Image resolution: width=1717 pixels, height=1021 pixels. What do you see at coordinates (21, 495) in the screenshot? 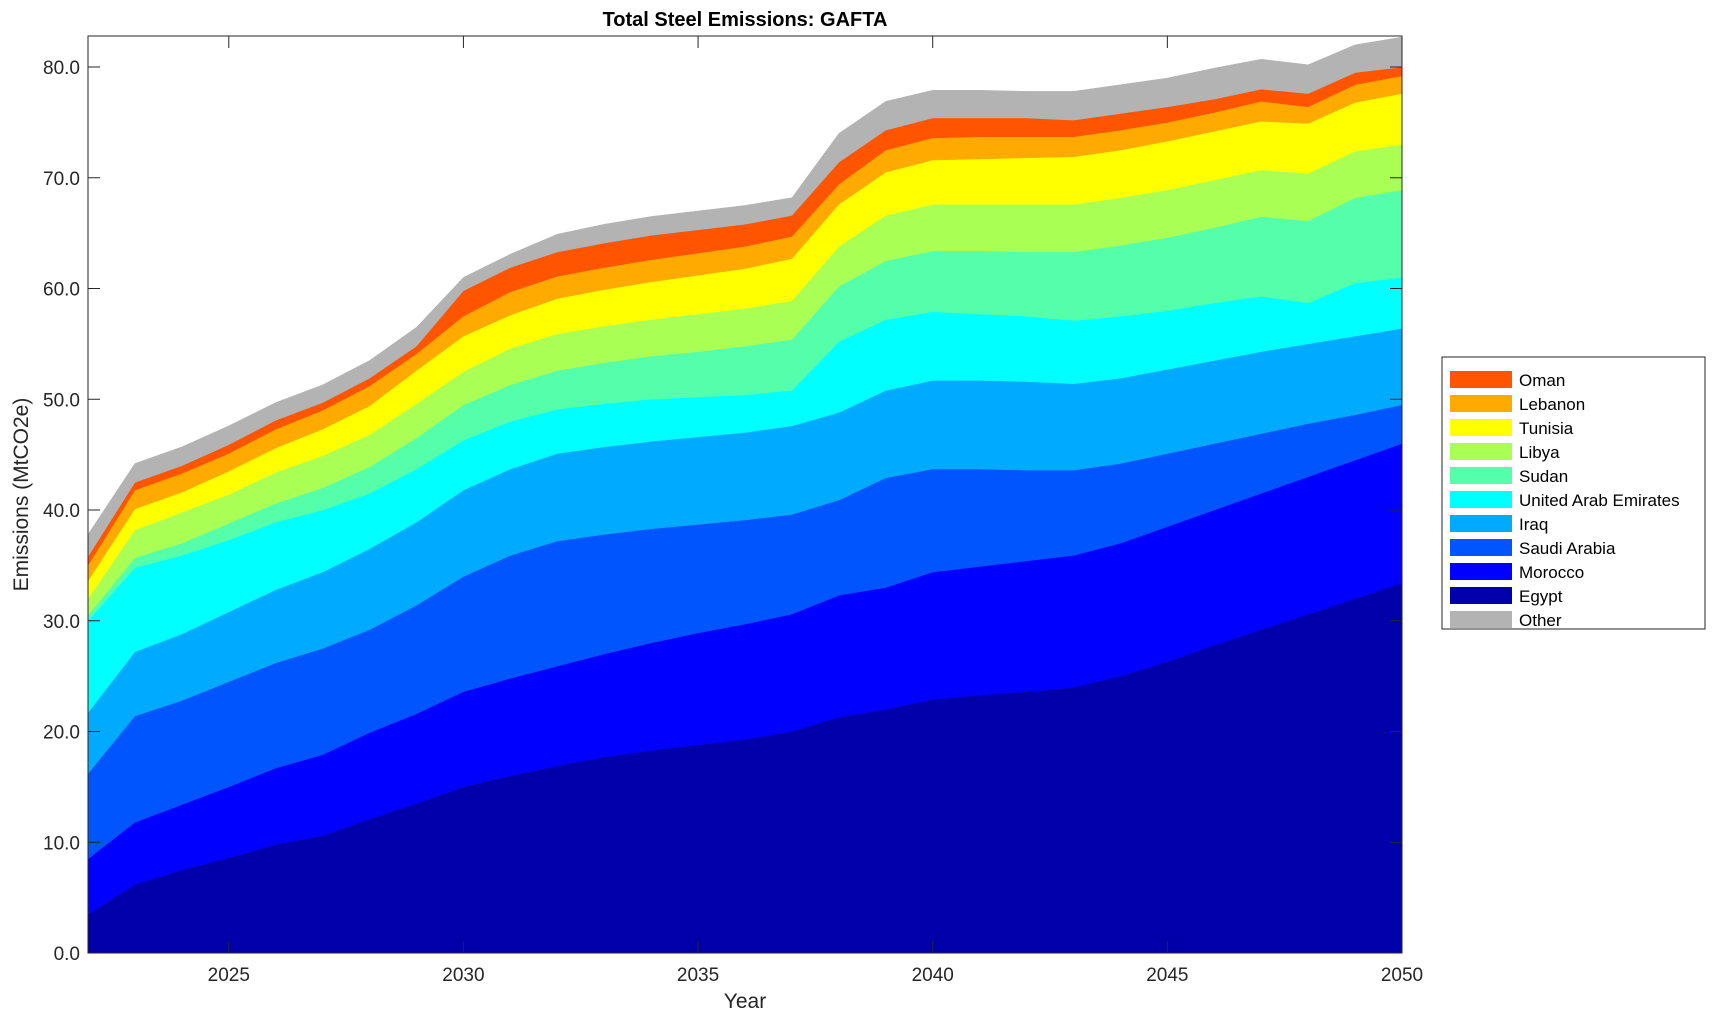
I see `y-axis-label: Emissions (MtCO2e)` at bounding box center [21, 495].